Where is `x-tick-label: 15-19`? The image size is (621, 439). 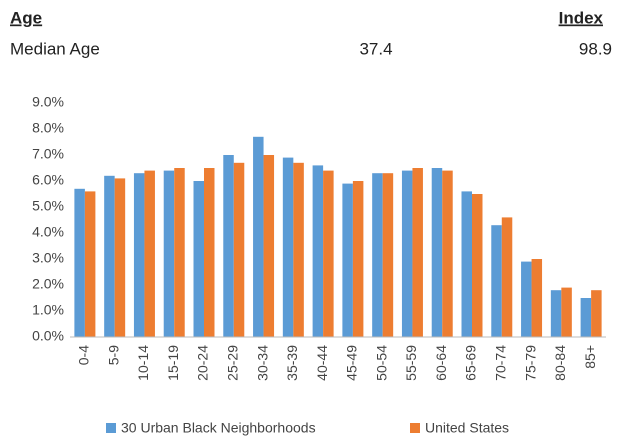 x-tick-label: 15-19 is located at coordinates (173, 363).